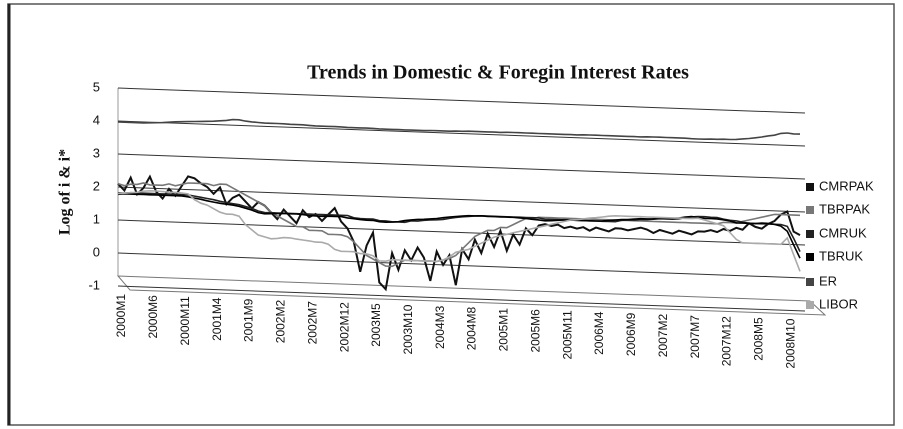 This screenshot has height=429, width=903. Describe the element at coordinates (96, 218) in the screenshot. I see `y-tick-label: 1` at that location.